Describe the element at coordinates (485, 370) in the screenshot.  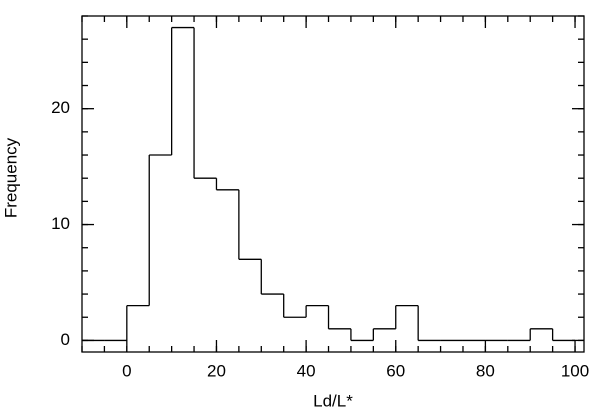
I see `x-tick-label: 80` at that location.